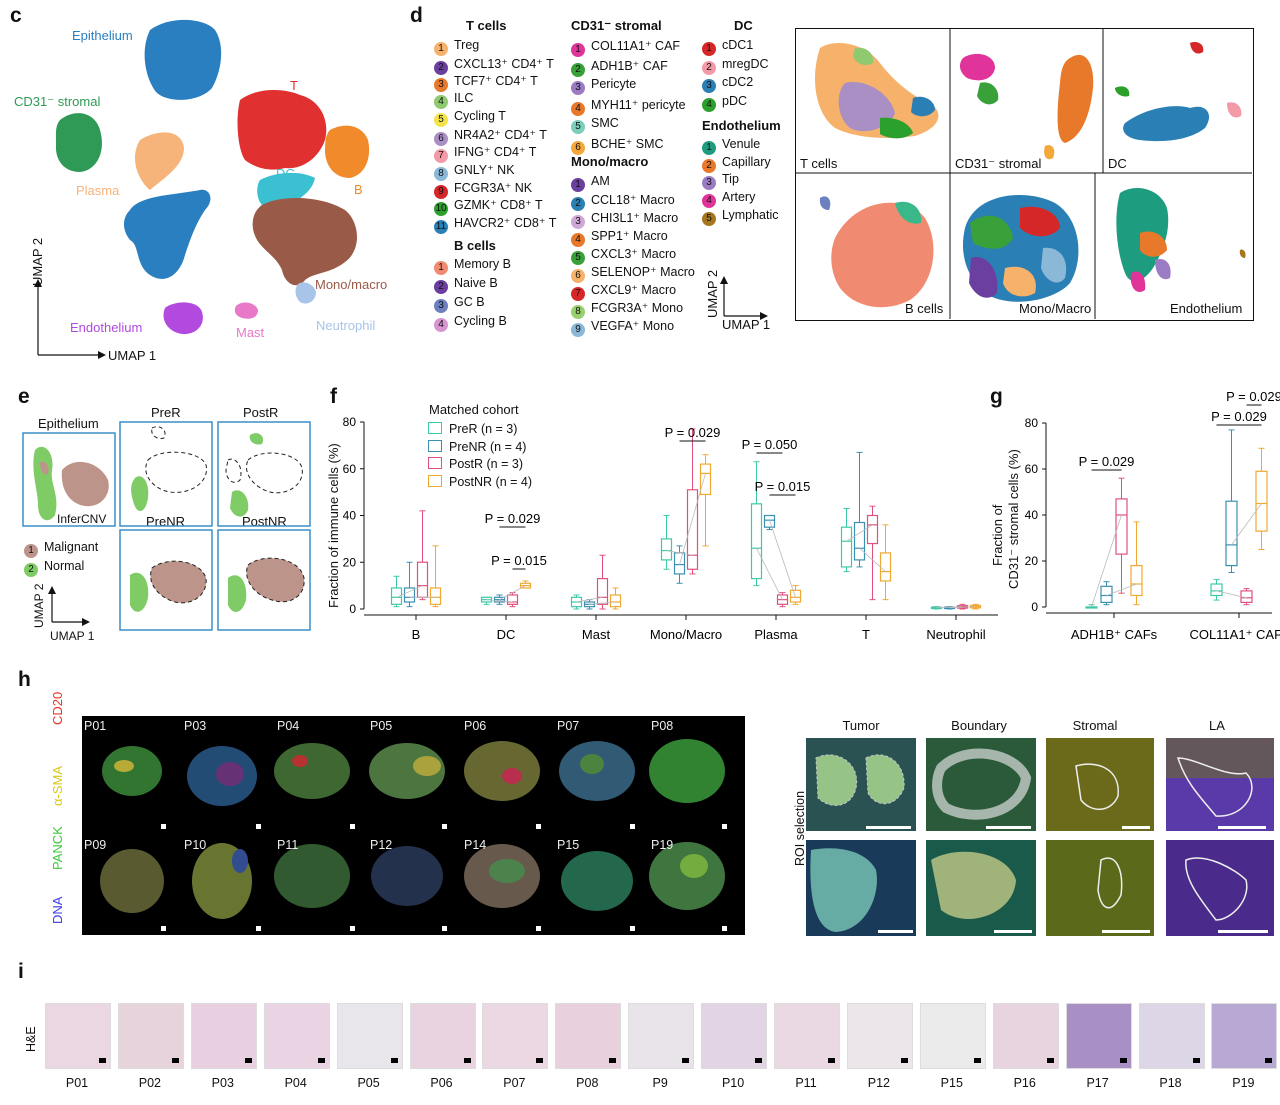 The image size is (1280, 1105). What do you see at coordinates (102, 35) in the screenshot?
I see `cluster-label: Epithelium` at bounding box center [102, 35].